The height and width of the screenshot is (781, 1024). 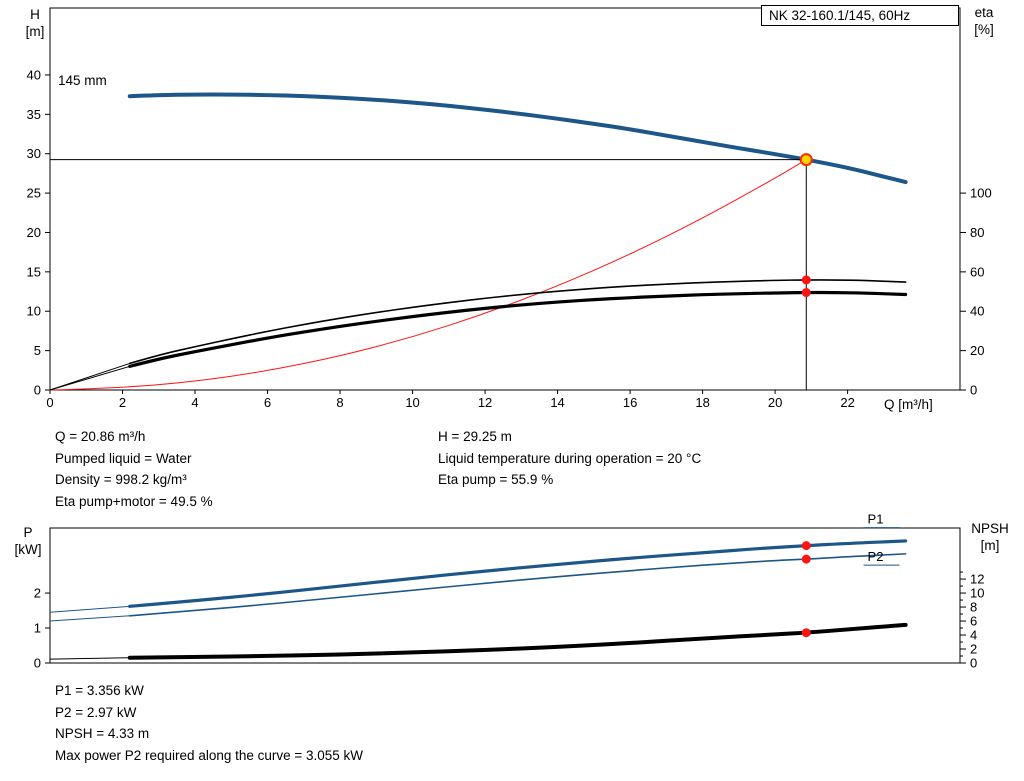 I want to click on y-left-tick-label: 40, so click(x=34, y=74).